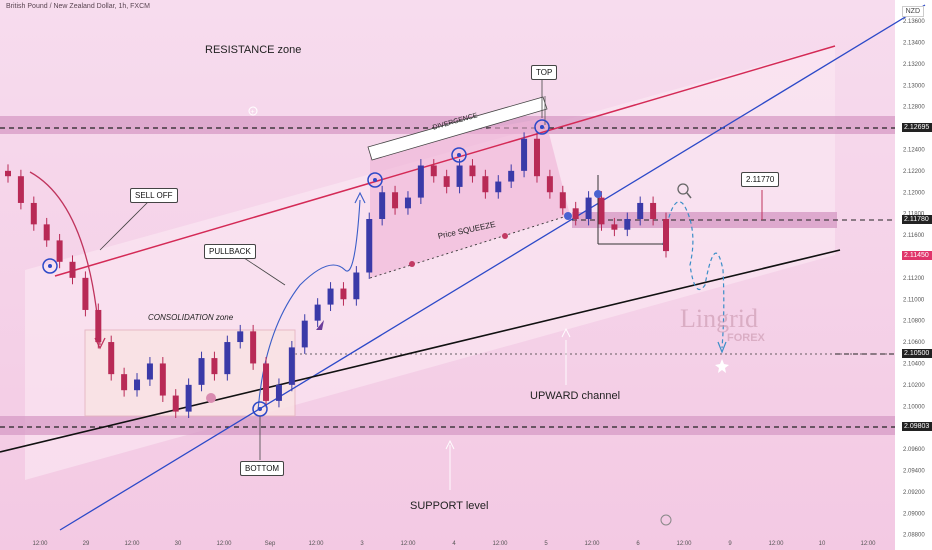 The width and height of the screenshot is (932, 550). Describe the element at coordinates (822, 544) in the screenshot. I see `time-tick-label: 10` at that location.